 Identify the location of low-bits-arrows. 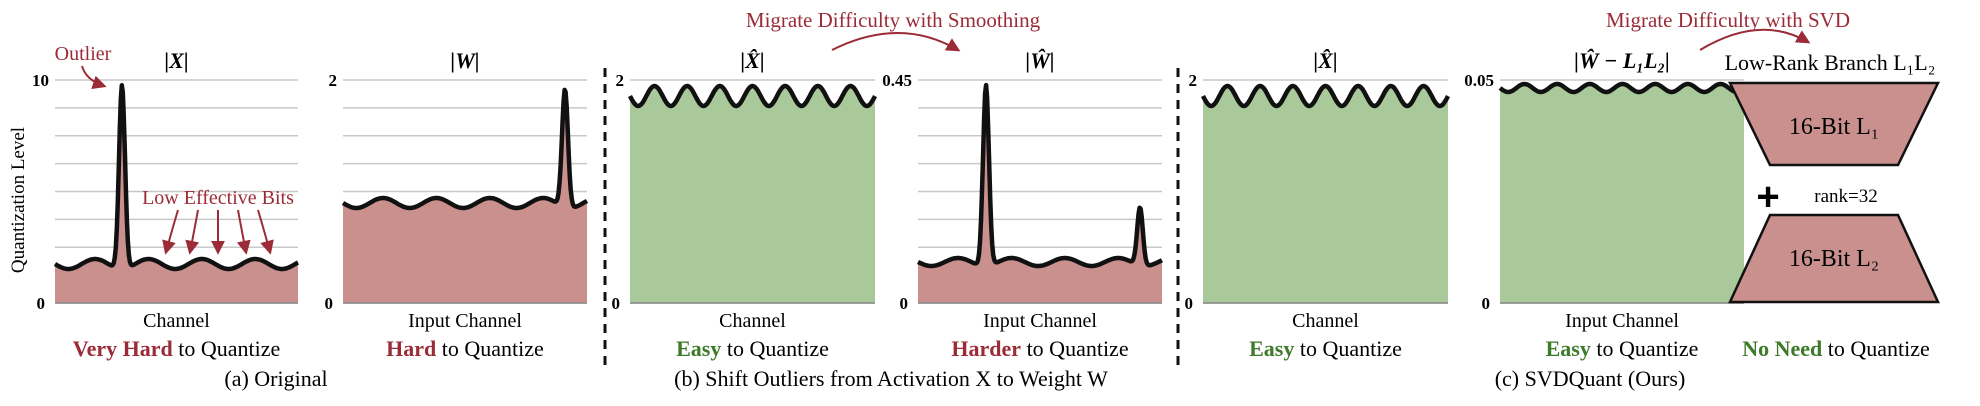
(218, 232).